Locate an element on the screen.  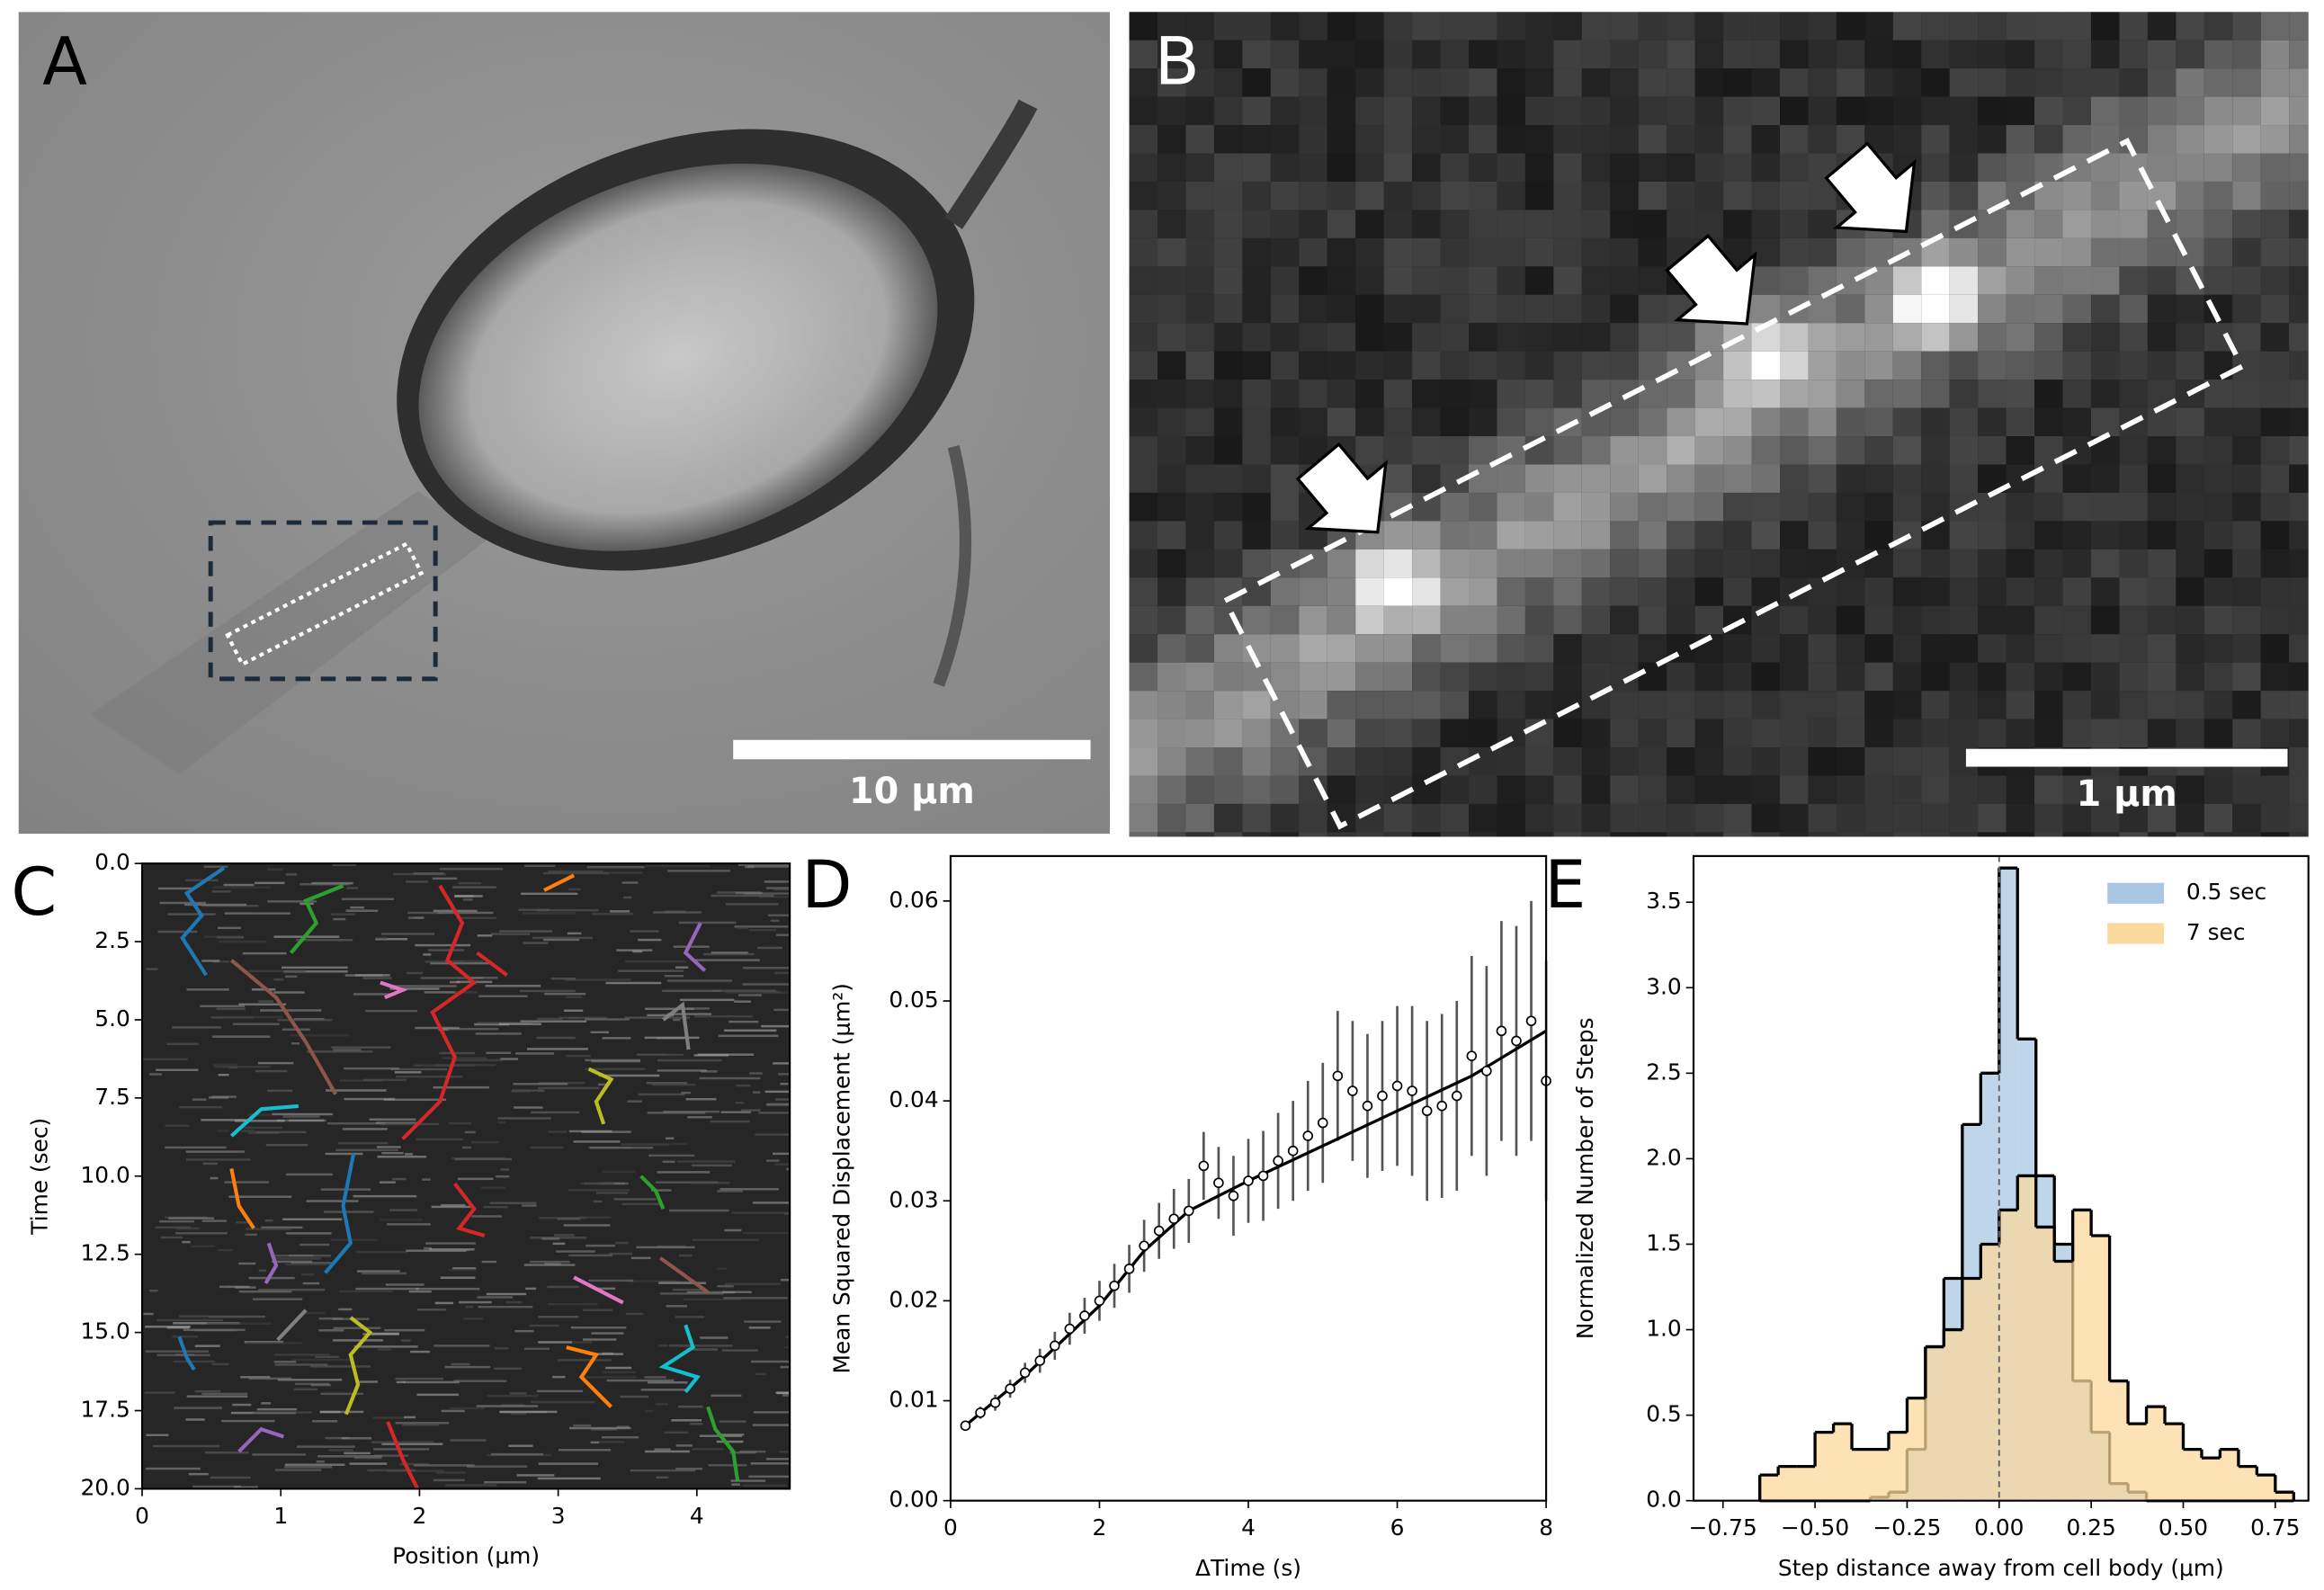
y-tick-label: 17.5 is located at coordinates (105, 1410).